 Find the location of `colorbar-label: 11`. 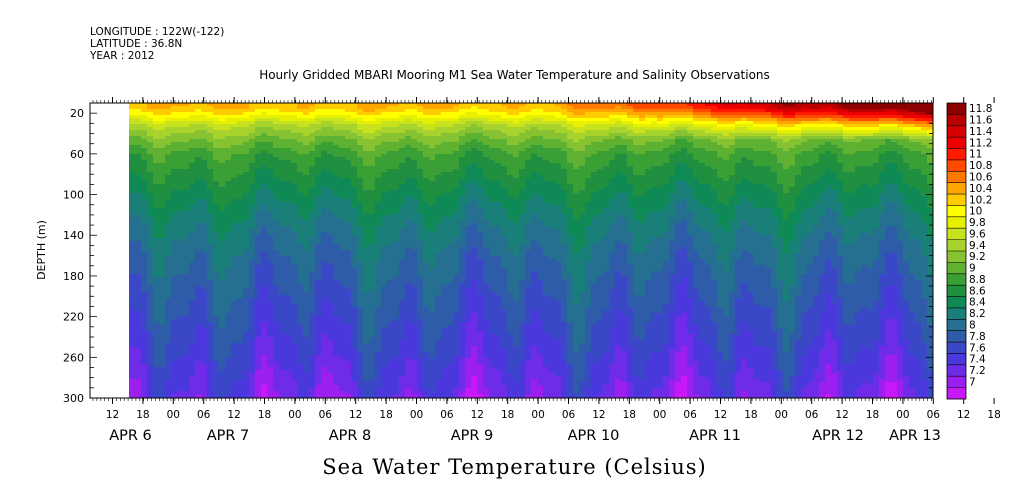

colorbar-label: 11 is located at coordinates (975, 155).